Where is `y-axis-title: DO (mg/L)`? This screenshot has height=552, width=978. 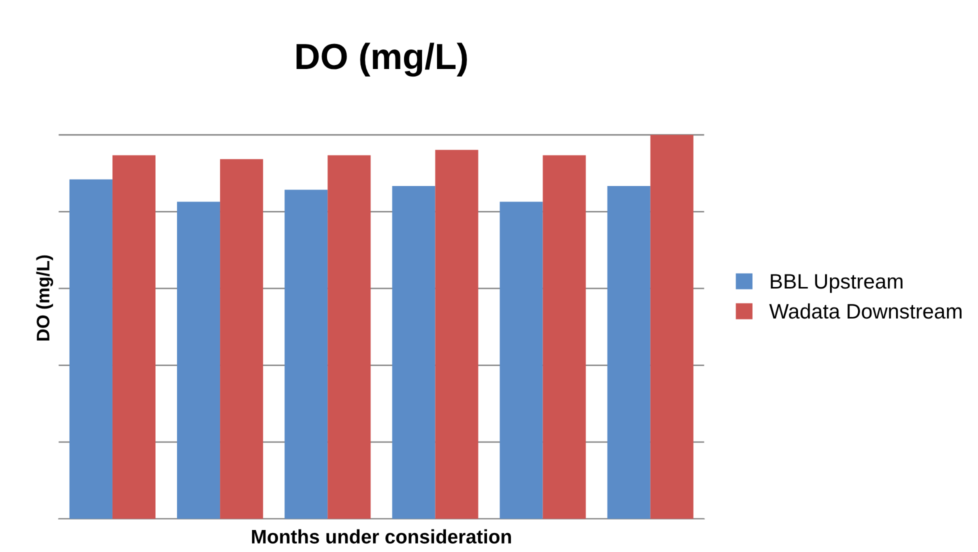
y-axis-title: DO (mg/L) is located at coordinates (45, 297).